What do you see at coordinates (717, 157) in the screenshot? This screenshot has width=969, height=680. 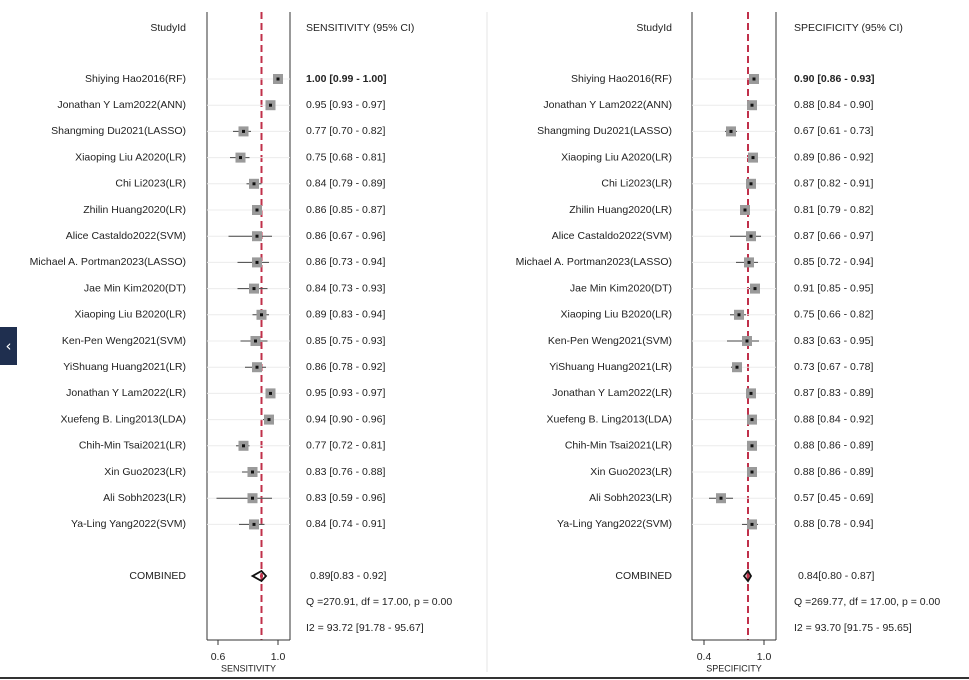 I see `study-row: Xiaoping Liu A2020(LR) 0.89 [0.86 - 0.92]` at bounding box center [717, 157].